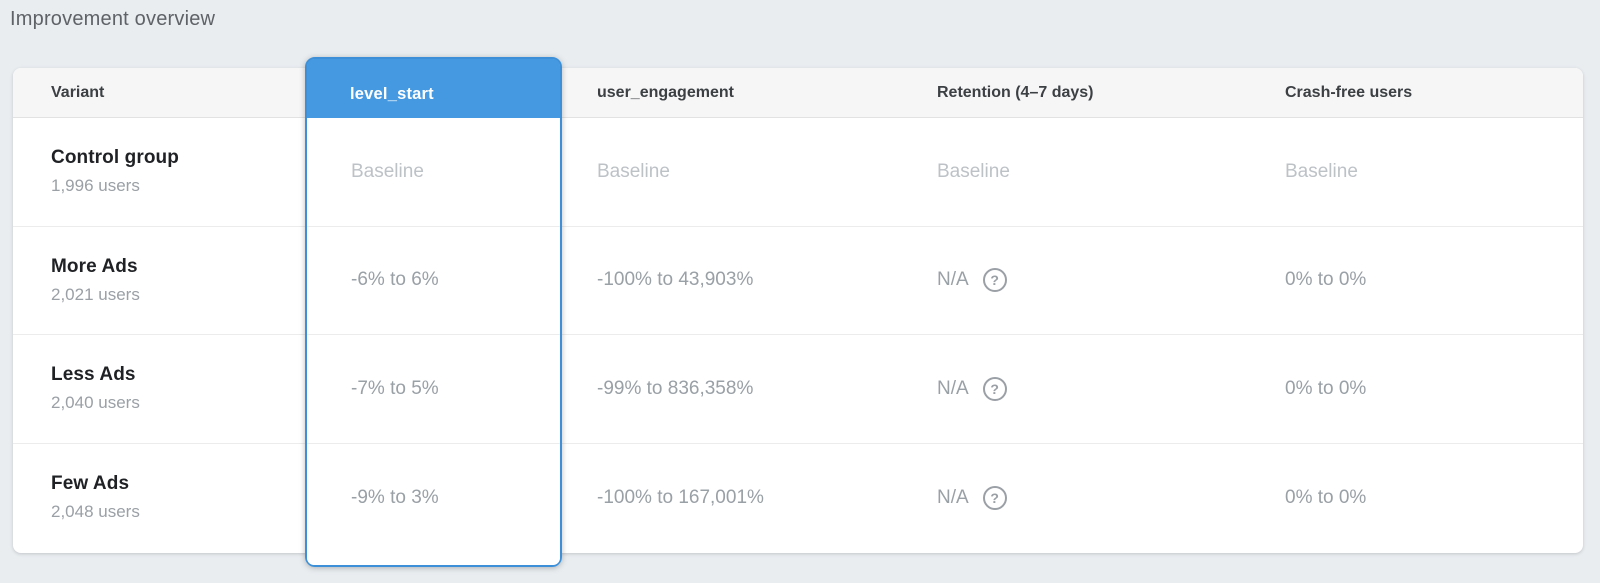 The image size is (1600, 583). Describe the element at coordinates (159, 172) in the screenshot. I see `cell-variant: Control group 1,996 users` at that location.